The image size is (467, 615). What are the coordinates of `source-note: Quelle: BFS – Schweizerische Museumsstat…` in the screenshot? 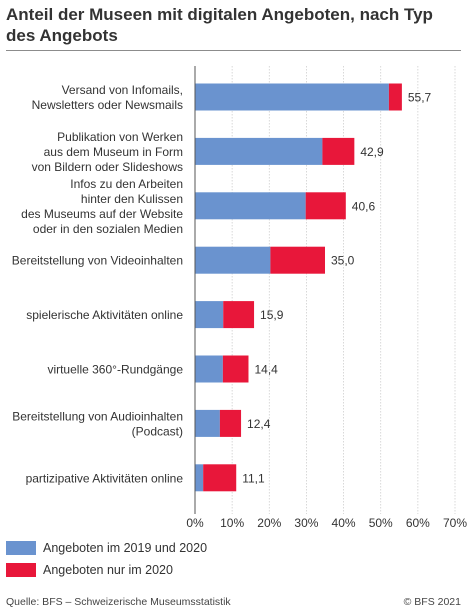 It's located at (118, 602).